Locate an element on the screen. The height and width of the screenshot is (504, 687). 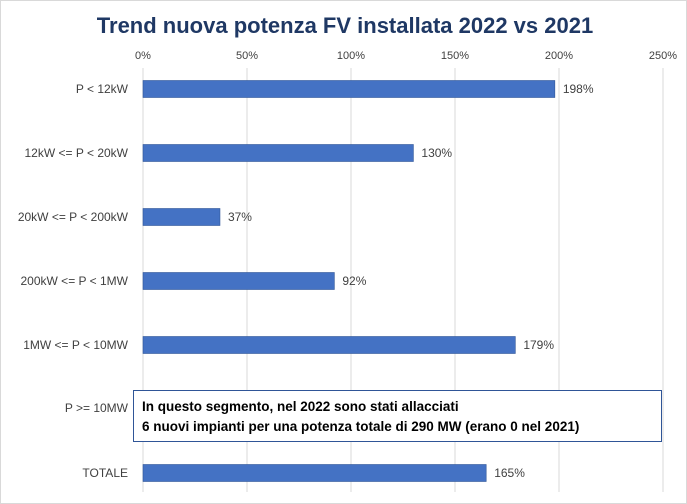
category-label: 12kW <= P < 20kW is located at coordinates (77, 153).